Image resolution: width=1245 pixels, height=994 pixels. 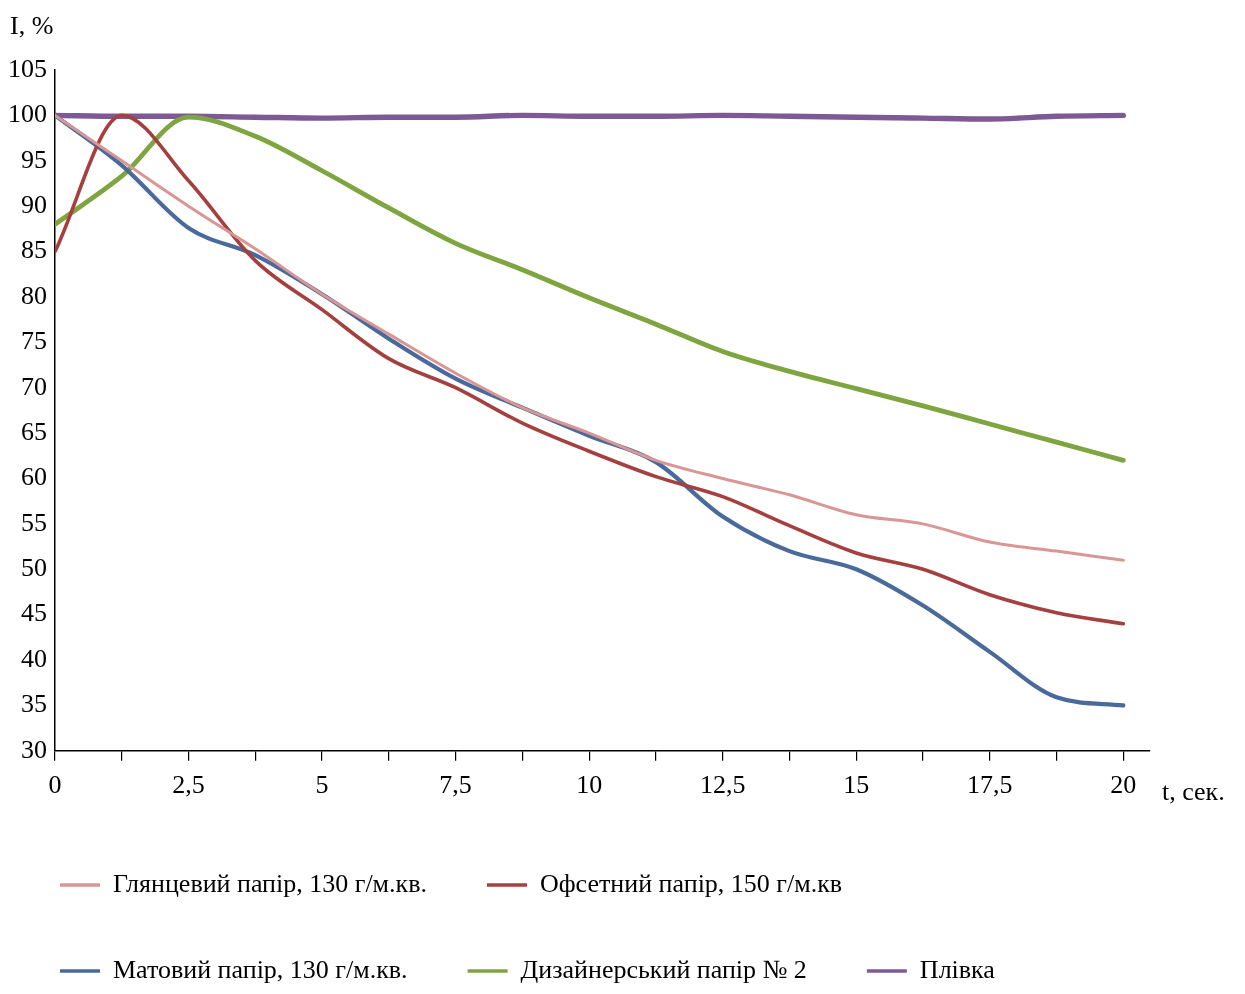 What do you see at coordinates (34, 658) in the screenshot?
I see `y-tick-label: 40` at bounding box center [34, 658].